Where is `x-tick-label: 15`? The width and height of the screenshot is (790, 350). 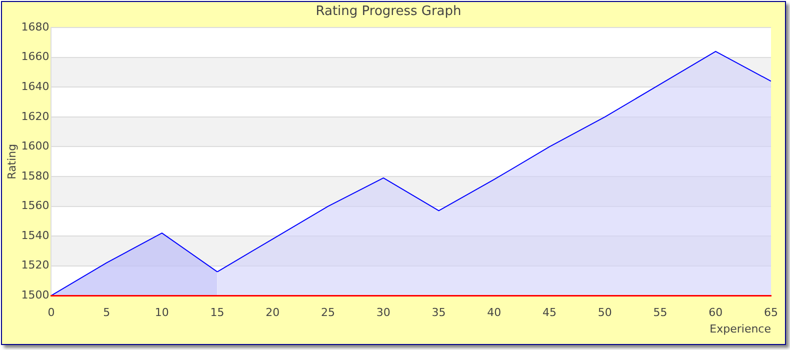 x-tick-label: 15 is located at coordinates (217, 313).